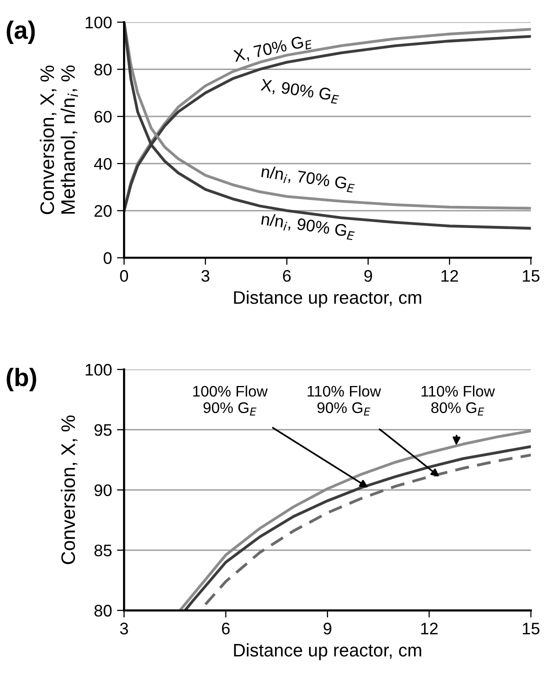  I want to click on y-tick-label: 90, so click(103, 490).